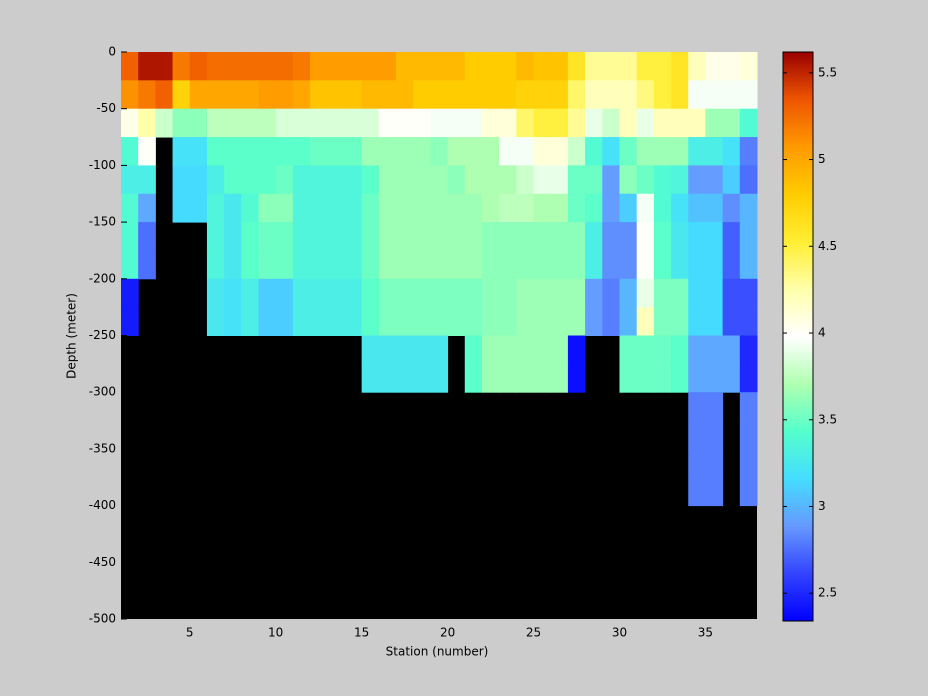 This screenshot has width=928, height=696. Describe the element at coordinates (827, 72) in the screenshot. I see `colorbar-tick-label: 5.5` at that location.